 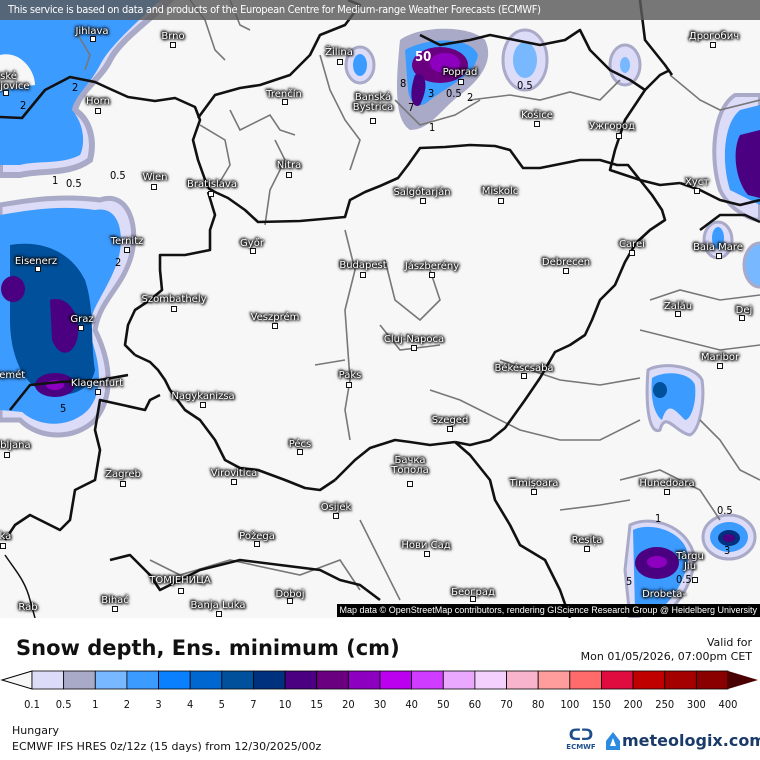 I want to click on city-label: Trenčín, so click(x=284, y=94).